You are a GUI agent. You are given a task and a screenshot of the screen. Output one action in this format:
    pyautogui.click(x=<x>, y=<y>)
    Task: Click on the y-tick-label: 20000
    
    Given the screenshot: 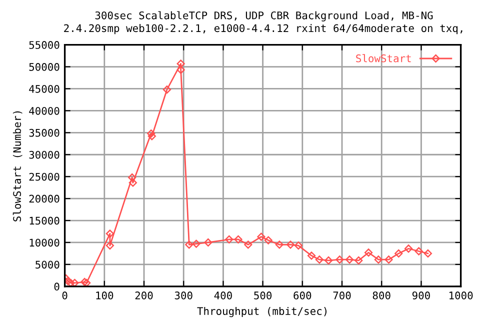 What is the action you would take?
    pyautogui.click(x=44, y=198)
    